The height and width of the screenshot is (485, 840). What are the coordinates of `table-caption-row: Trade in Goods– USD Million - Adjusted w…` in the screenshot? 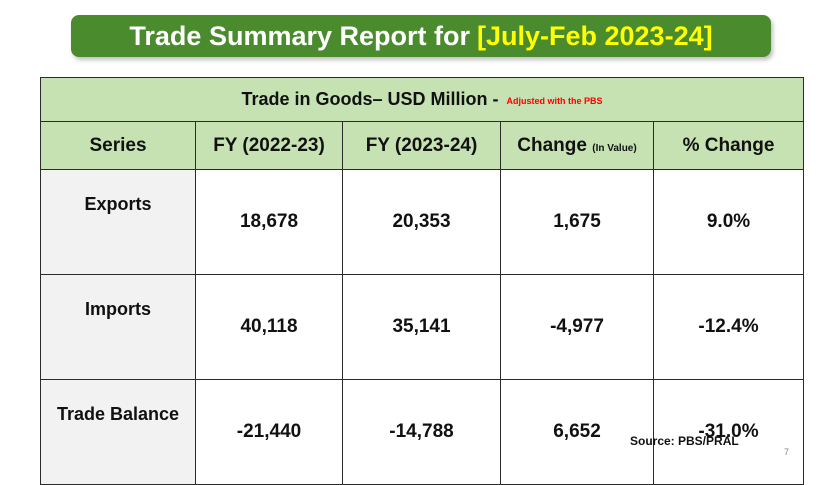 It's located at (422, 99).